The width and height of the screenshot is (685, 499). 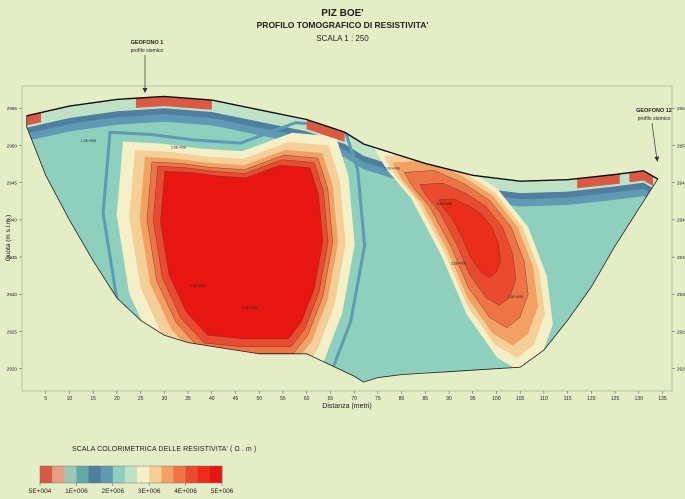 What do you see at coordinates (76, 491) in the screenshot?
I see `color-scale-label: 1E+006` at bounding box center [76, 491].